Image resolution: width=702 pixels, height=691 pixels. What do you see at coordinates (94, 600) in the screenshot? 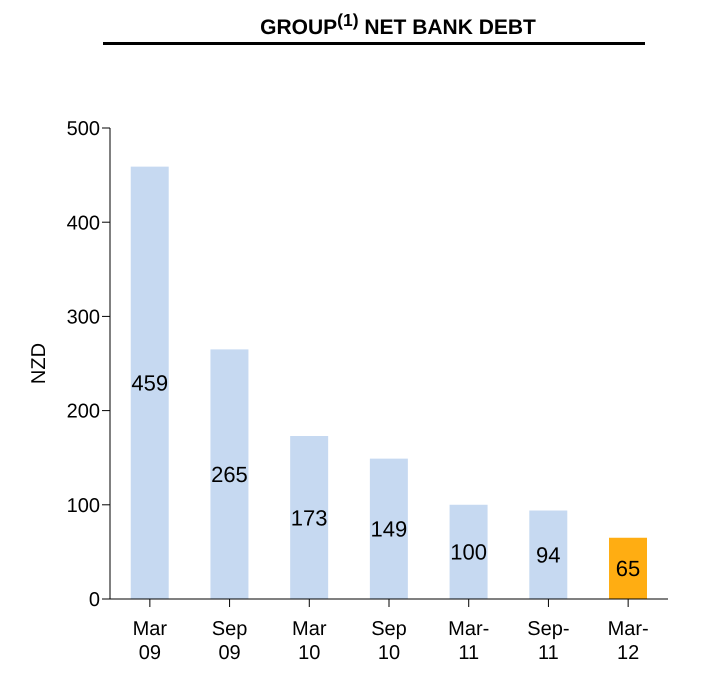
I see `y-tick-label: 0` at bounding box center [94, 600].